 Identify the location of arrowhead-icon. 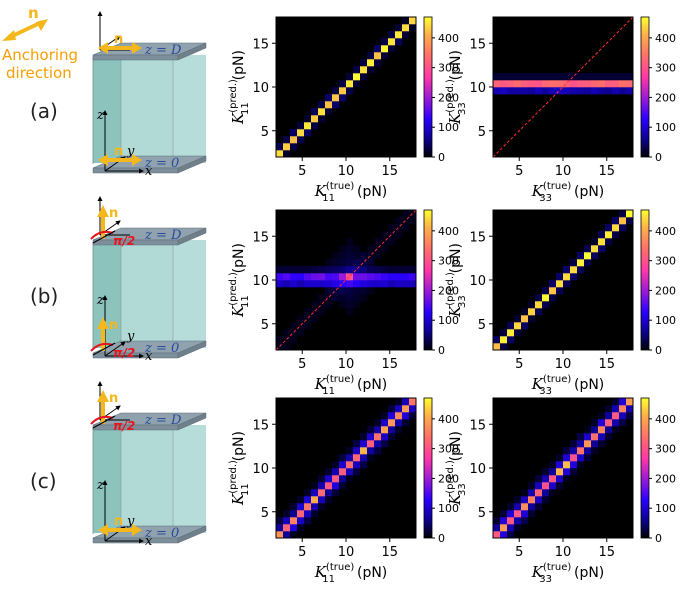
(137, 160).